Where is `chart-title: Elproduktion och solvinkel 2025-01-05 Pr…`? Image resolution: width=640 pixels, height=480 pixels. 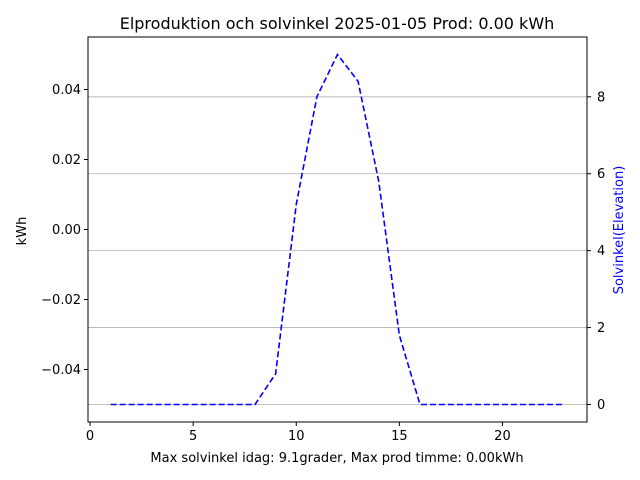 chart-title: Elproduktion och solvinkel 2025-01-05 Pr… is located at coordinates (337, 23).